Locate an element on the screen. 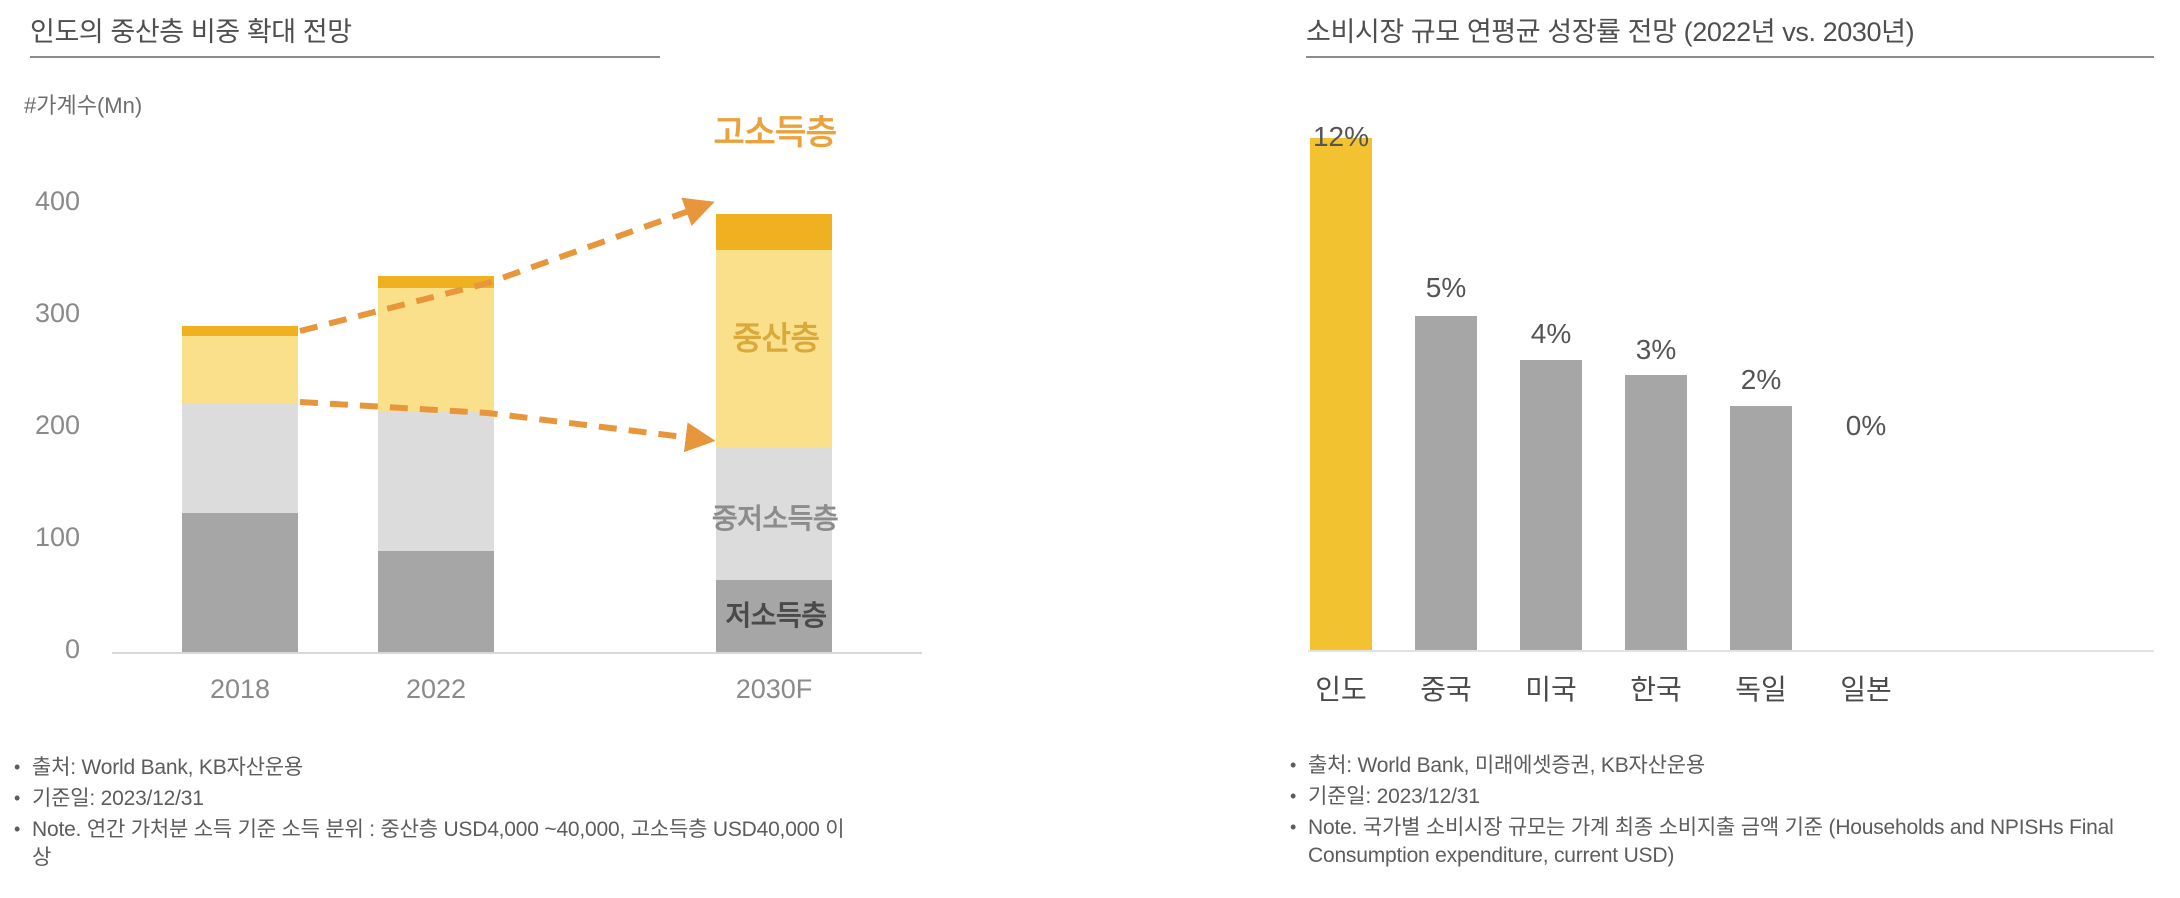  bar-2030f-high-income is located at coordinates (774, 232).